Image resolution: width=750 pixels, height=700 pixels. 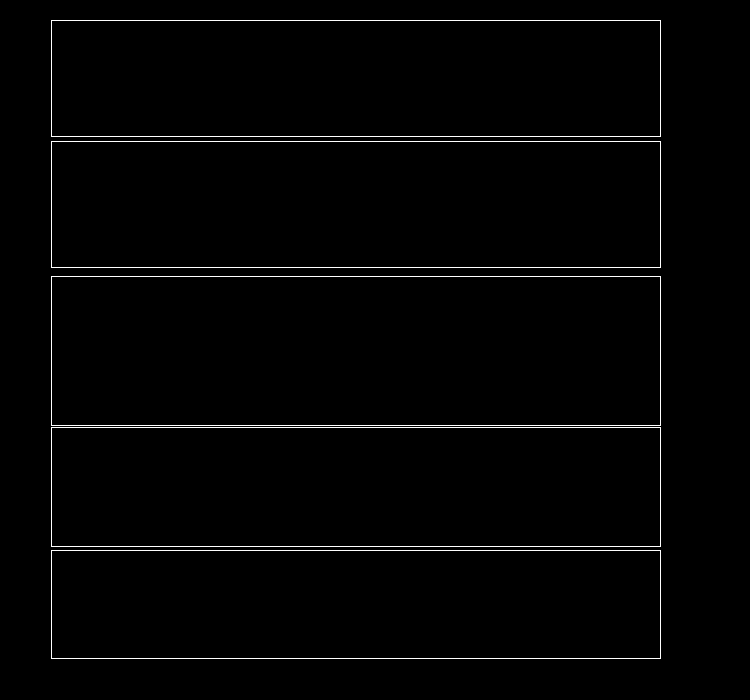 I want to click on goes10-y-axis-unit, so click(x=9, y=77).